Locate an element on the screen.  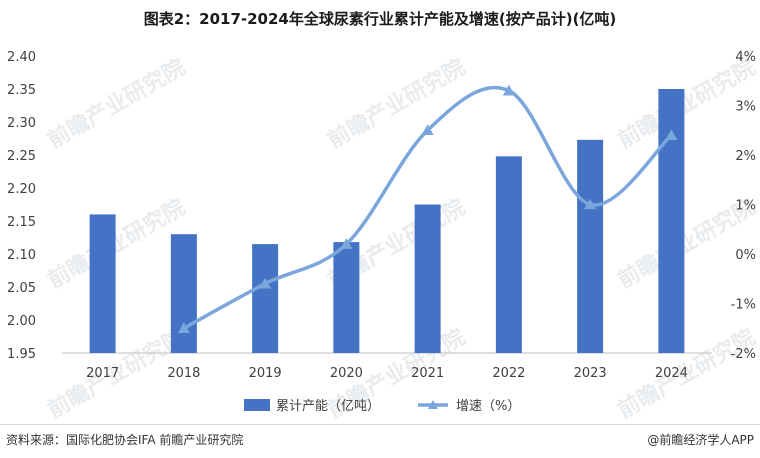
growth-marker-2020 is located at coordinates (346, 243).